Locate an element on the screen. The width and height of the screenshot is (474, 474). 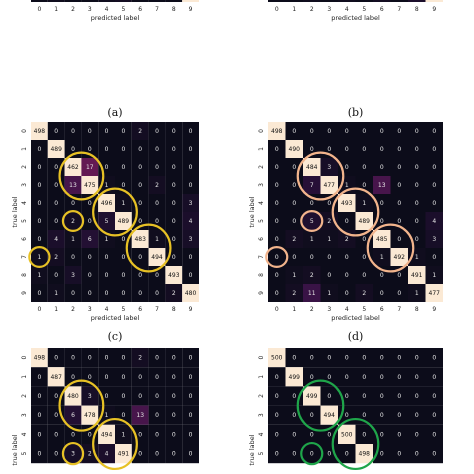
x-tick-label: 5 is located at coordinates (123, 309).